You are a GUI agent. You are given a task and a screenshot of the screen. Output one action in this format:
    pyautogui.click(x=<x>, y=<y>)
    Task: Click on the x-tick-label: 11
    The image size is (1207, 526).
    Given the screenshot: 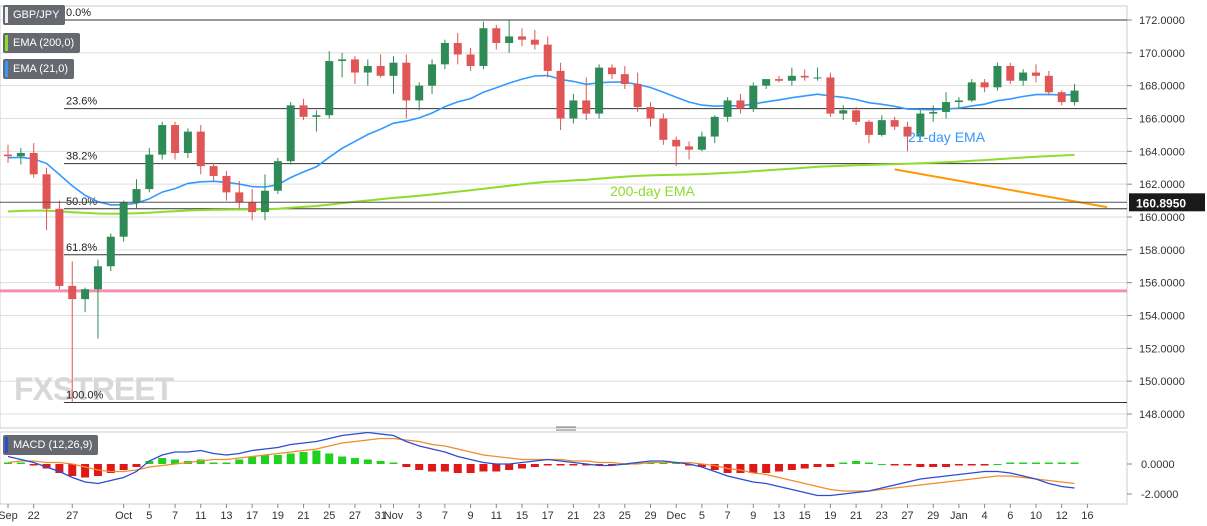 What is the action you would take?
    pyautogui.click(x=200, y=516)
    